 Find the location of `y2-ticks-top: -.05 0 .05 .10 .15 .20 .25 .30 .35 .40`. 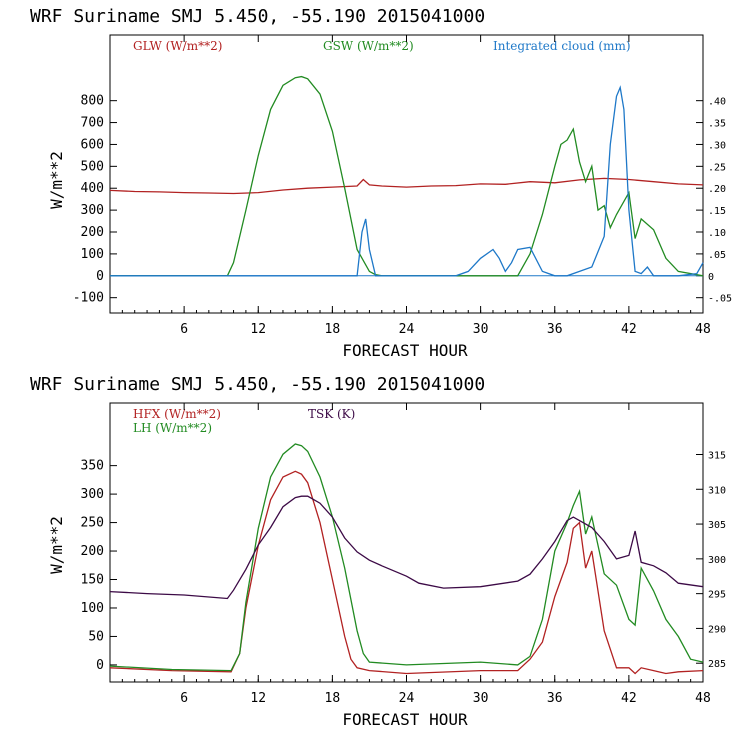

y2-ticks-top: -.05 0 .05 .10 .15 .20 .25 .30 .35 .40 is located at coordinates (714, 201).